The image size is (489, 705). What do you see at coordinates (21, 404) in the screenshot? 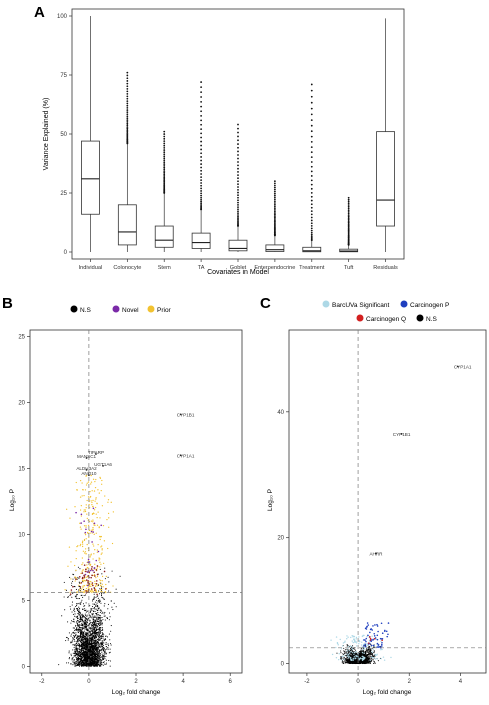
I see `y-tick-label: 20` at bounding box center [21, 404].